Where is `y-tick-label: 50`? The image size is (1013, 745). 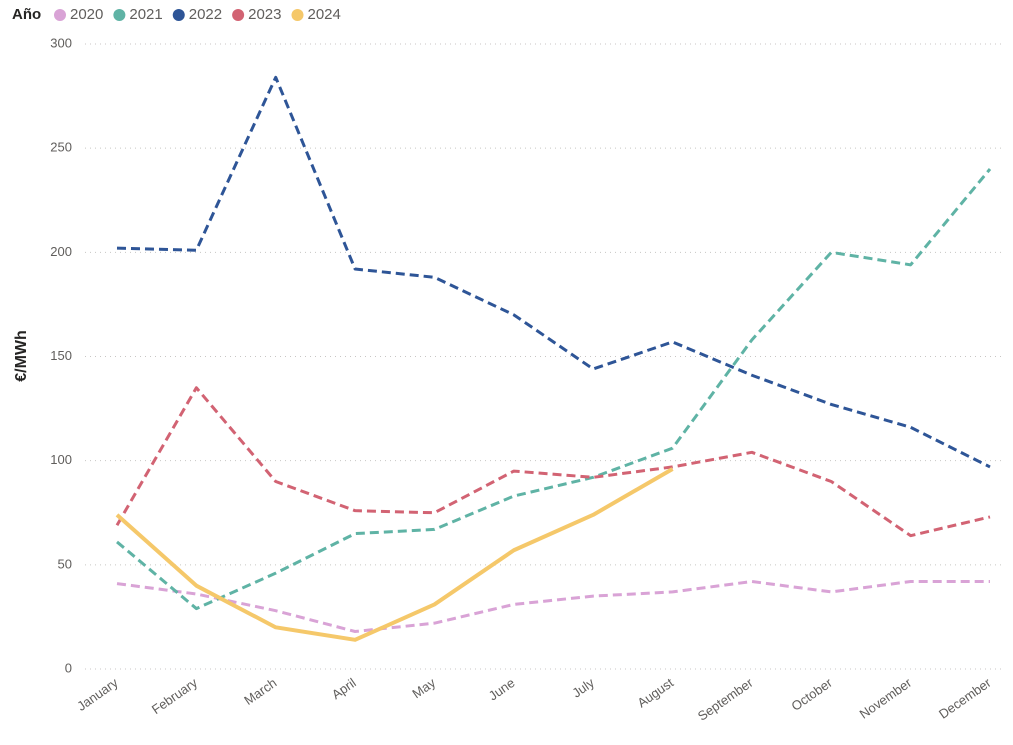
y-tick-label: 50 is located at coordinates (65, 563).